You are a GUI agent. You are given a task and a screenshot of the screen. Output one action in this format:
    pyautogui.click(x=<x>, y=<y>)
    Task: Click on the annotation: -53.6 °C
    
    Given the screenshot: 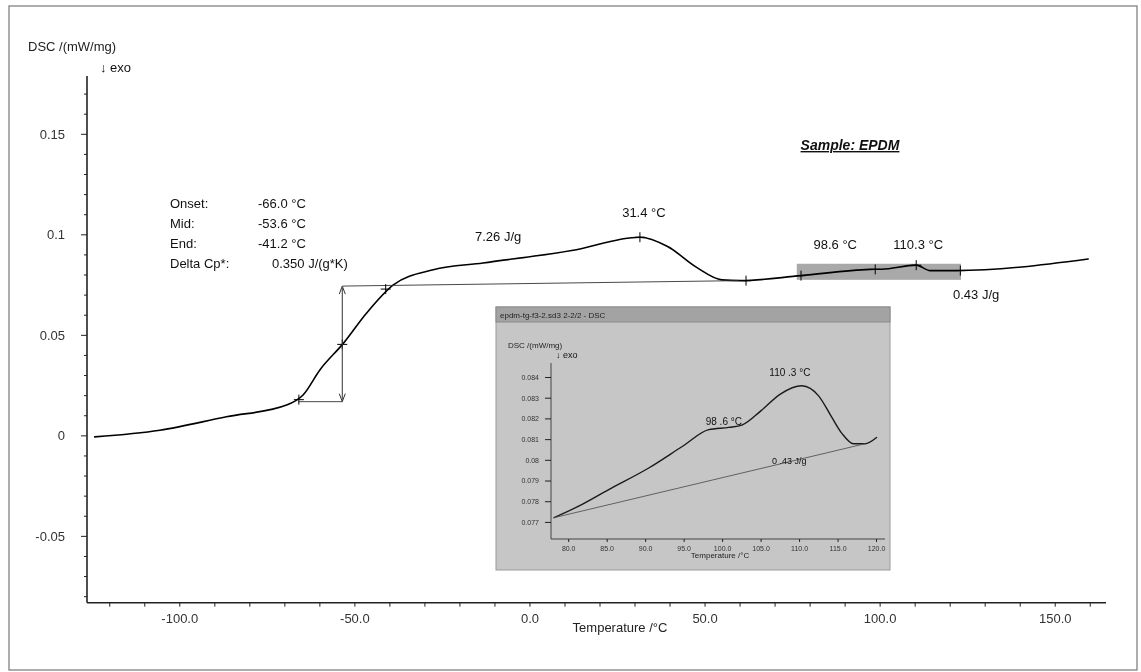 What is the action you would take?
    pyautogui.click(x=282, y=223)
    